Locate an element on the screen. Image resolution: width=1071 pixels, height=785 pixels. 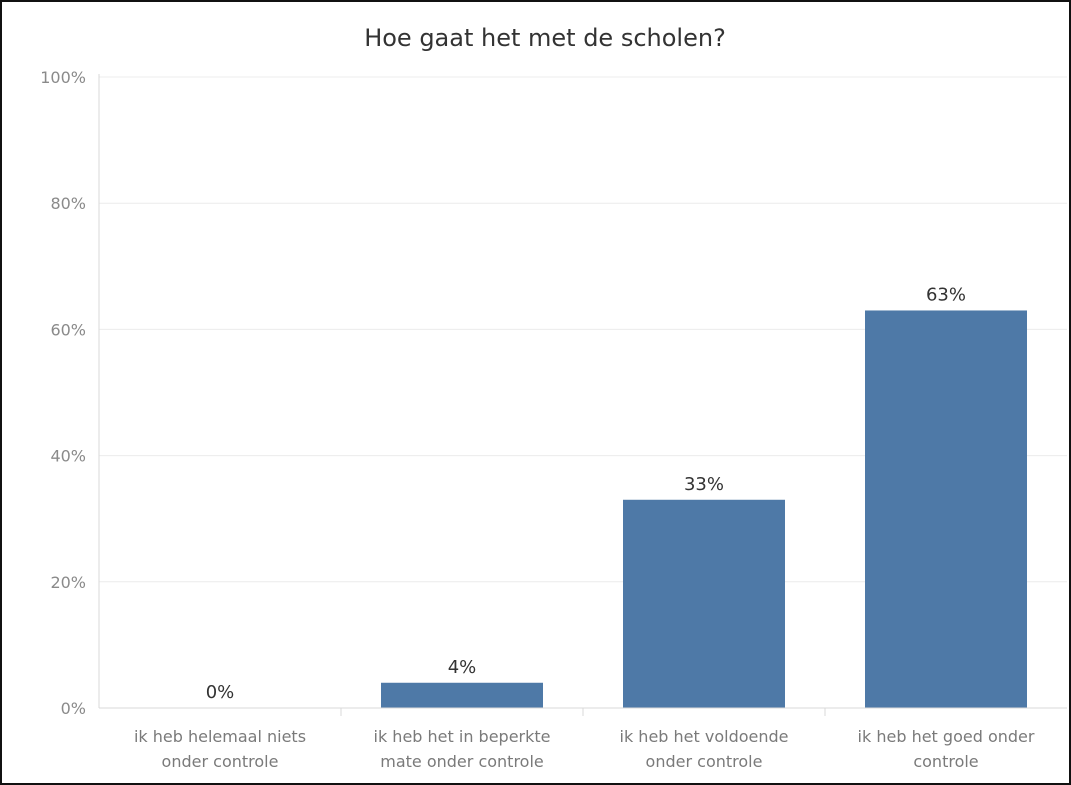
category-label: ik heb het in beperkte is located at coordinates (462, 736).